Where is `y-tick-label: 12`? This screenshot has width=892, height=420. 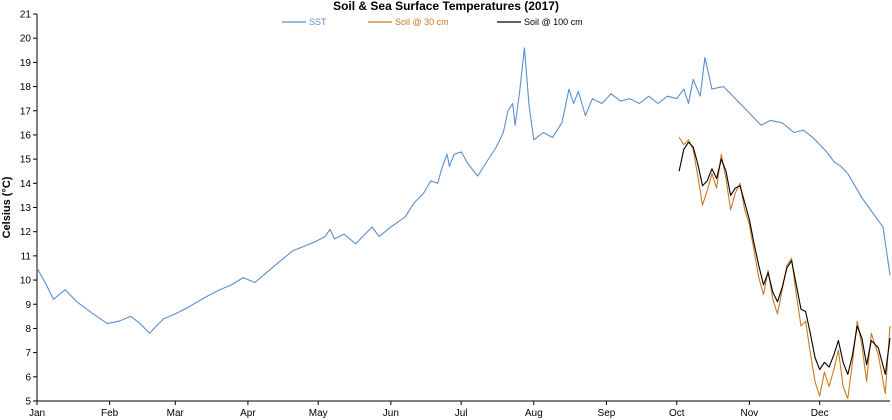 y-tick-label: 12 is located at coordinates (26, 232).